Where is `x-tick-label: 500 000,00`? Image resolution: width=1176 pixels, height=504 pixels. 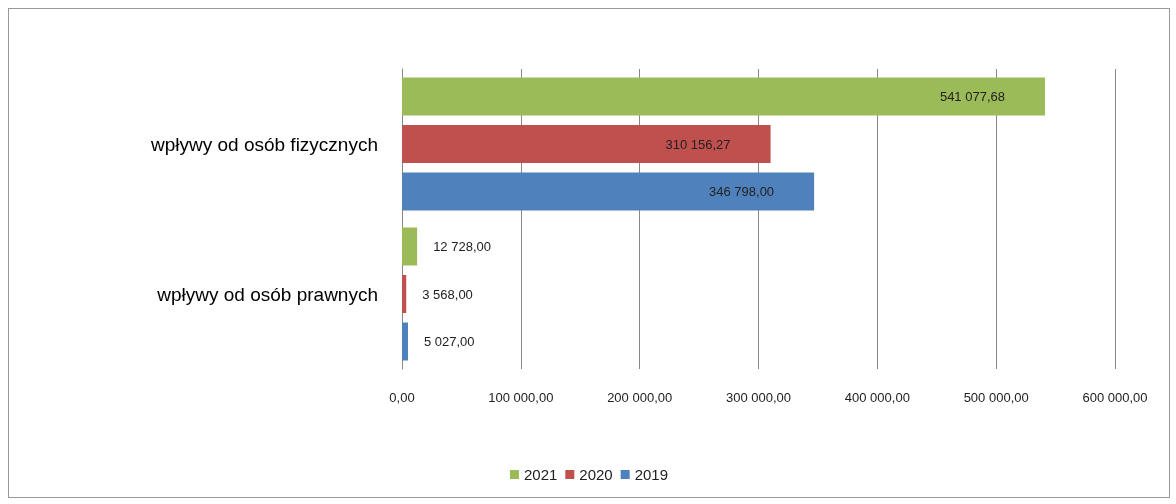
x-tick-label: 500 000,00 is located at coordinates (996, 397).